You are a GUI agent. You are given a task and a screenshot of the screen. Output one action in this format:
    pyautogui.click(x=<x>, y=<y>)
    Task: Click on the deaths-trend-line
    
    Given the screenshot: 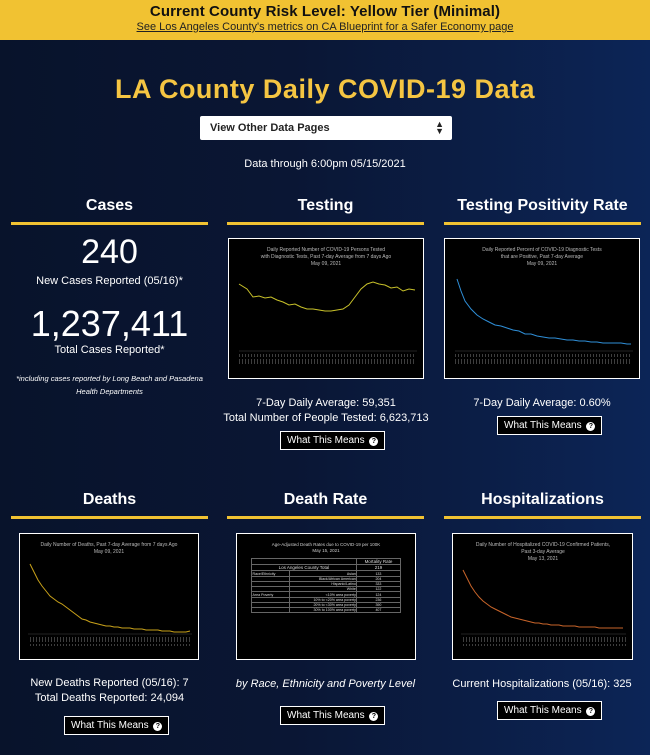 What is the action you would take?
    pyautogui.click(x=110, y=598)
    